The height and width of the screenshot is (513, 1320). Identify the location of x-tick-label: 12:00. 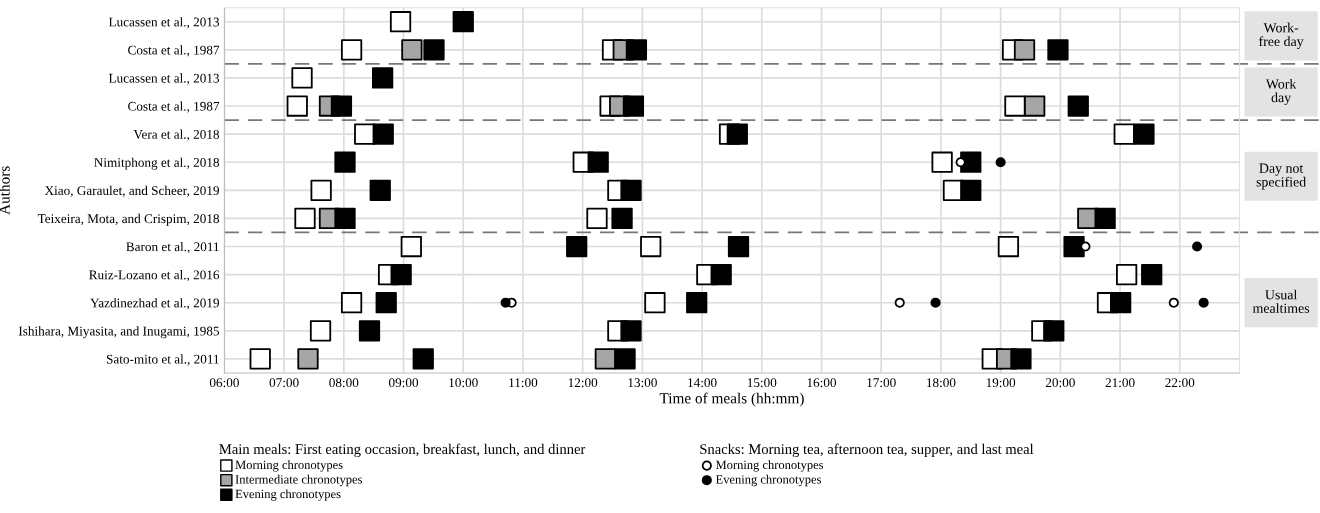
(583, 383).